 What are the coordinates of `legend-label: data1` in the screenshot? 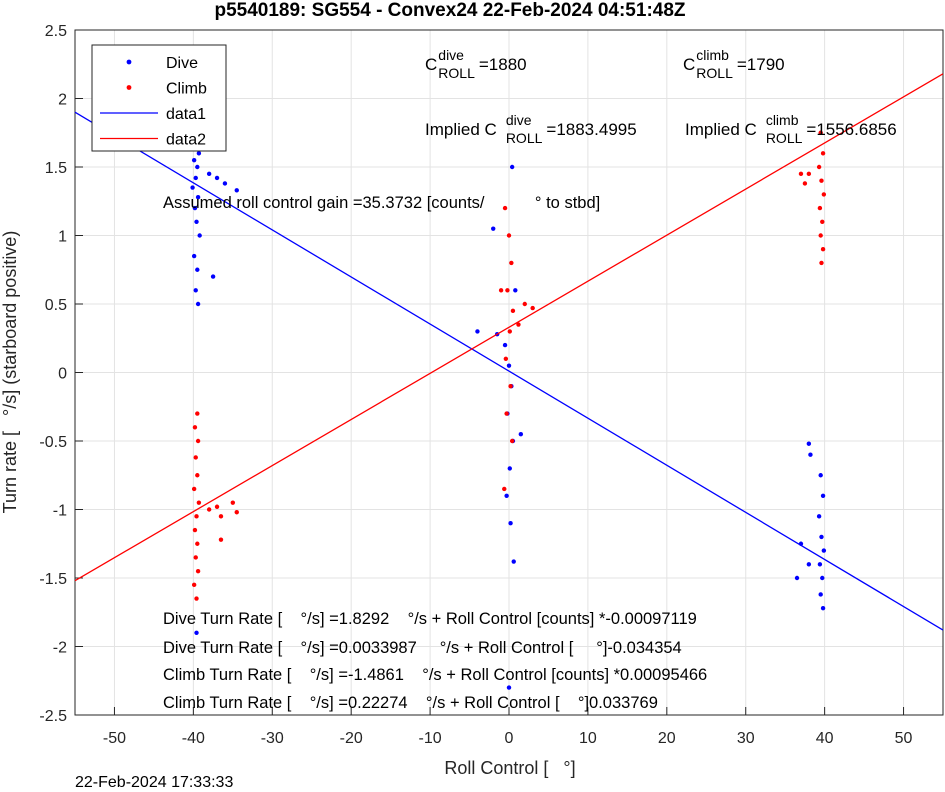 It's located at (186, 114).